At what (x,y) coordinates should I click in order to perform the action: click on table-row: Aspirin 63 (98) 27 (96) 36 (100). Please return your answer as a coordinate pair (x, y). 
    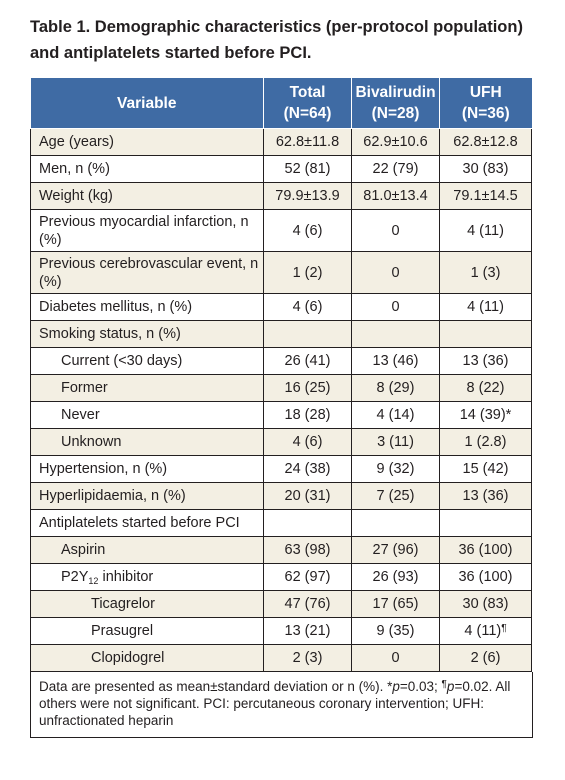
    Looking at the image, I should click on (281, 550).